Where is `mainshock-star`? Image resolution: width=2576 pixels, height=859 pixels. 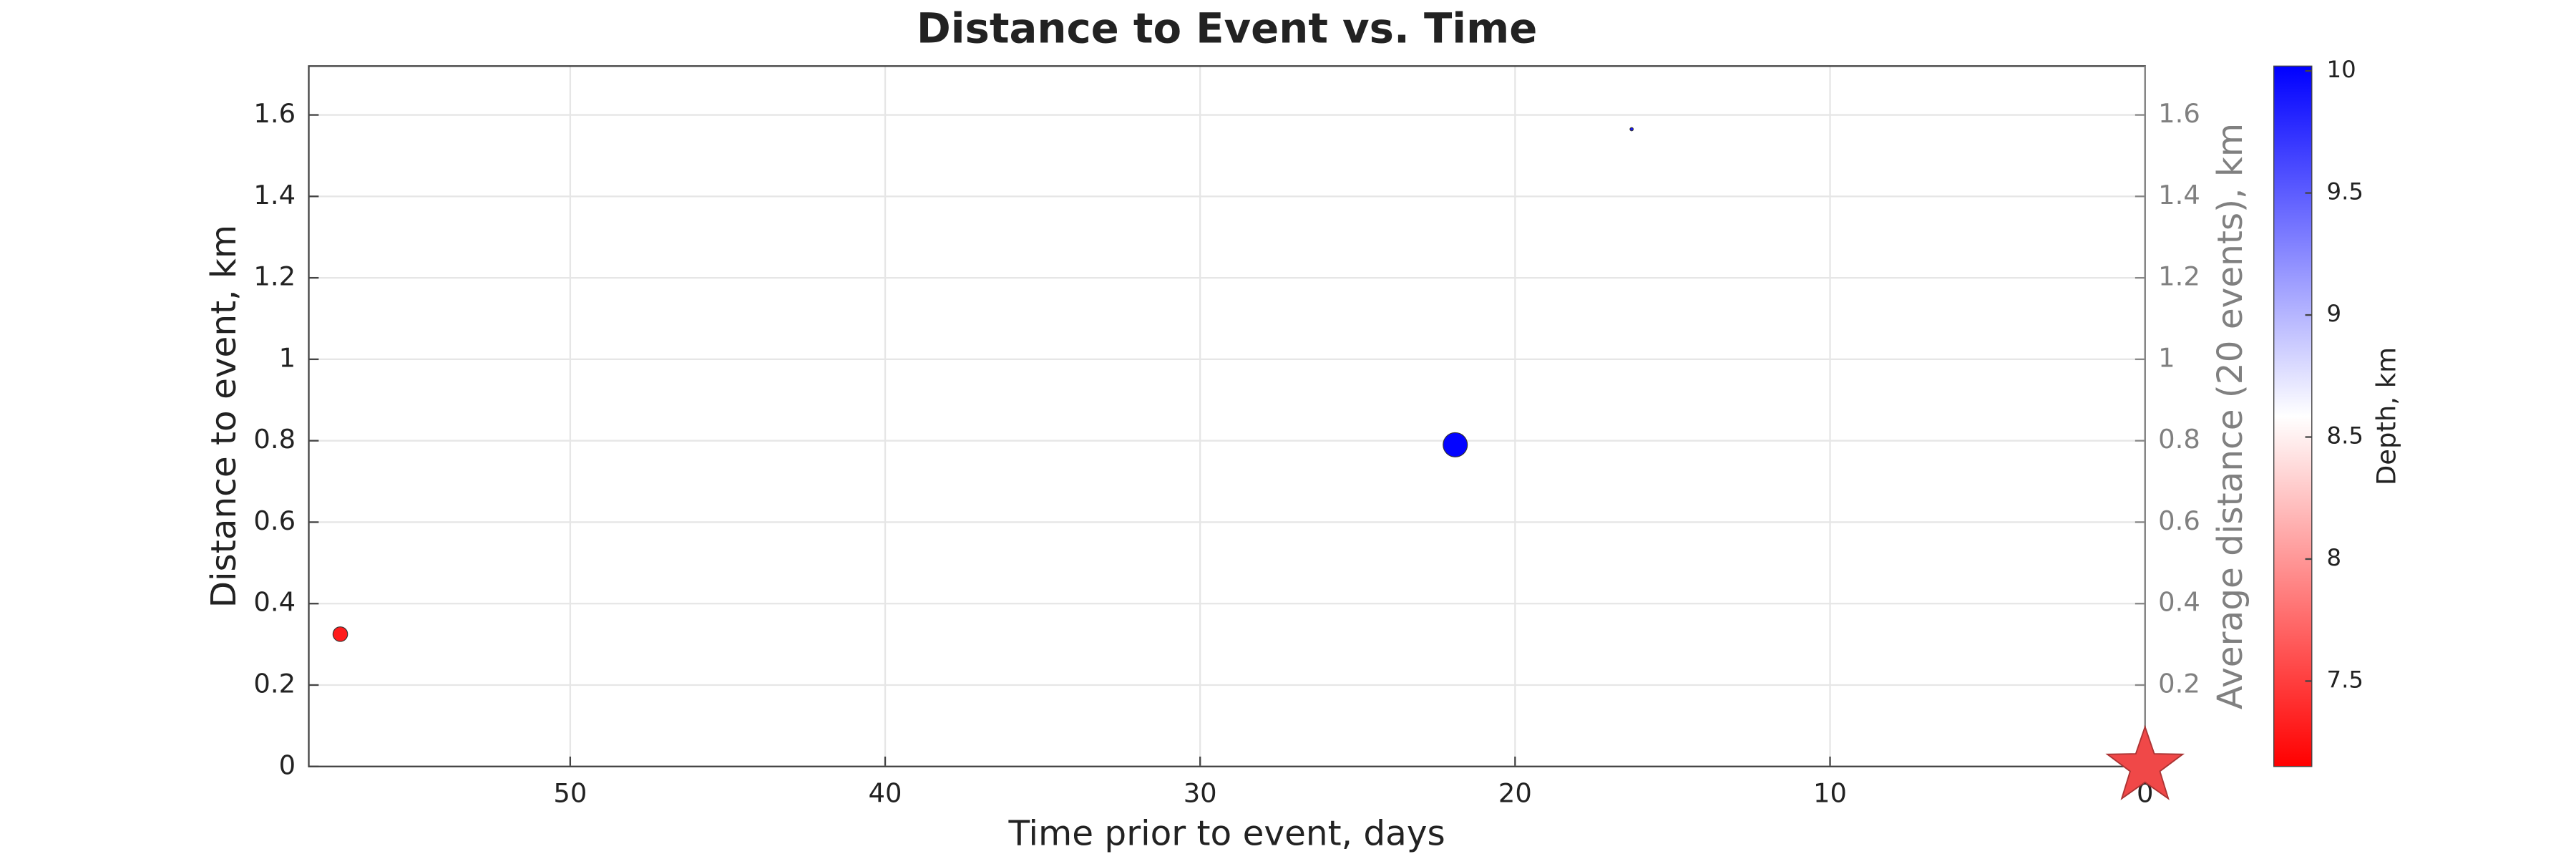
mainshock-star is located at coordinates (2145, 762).